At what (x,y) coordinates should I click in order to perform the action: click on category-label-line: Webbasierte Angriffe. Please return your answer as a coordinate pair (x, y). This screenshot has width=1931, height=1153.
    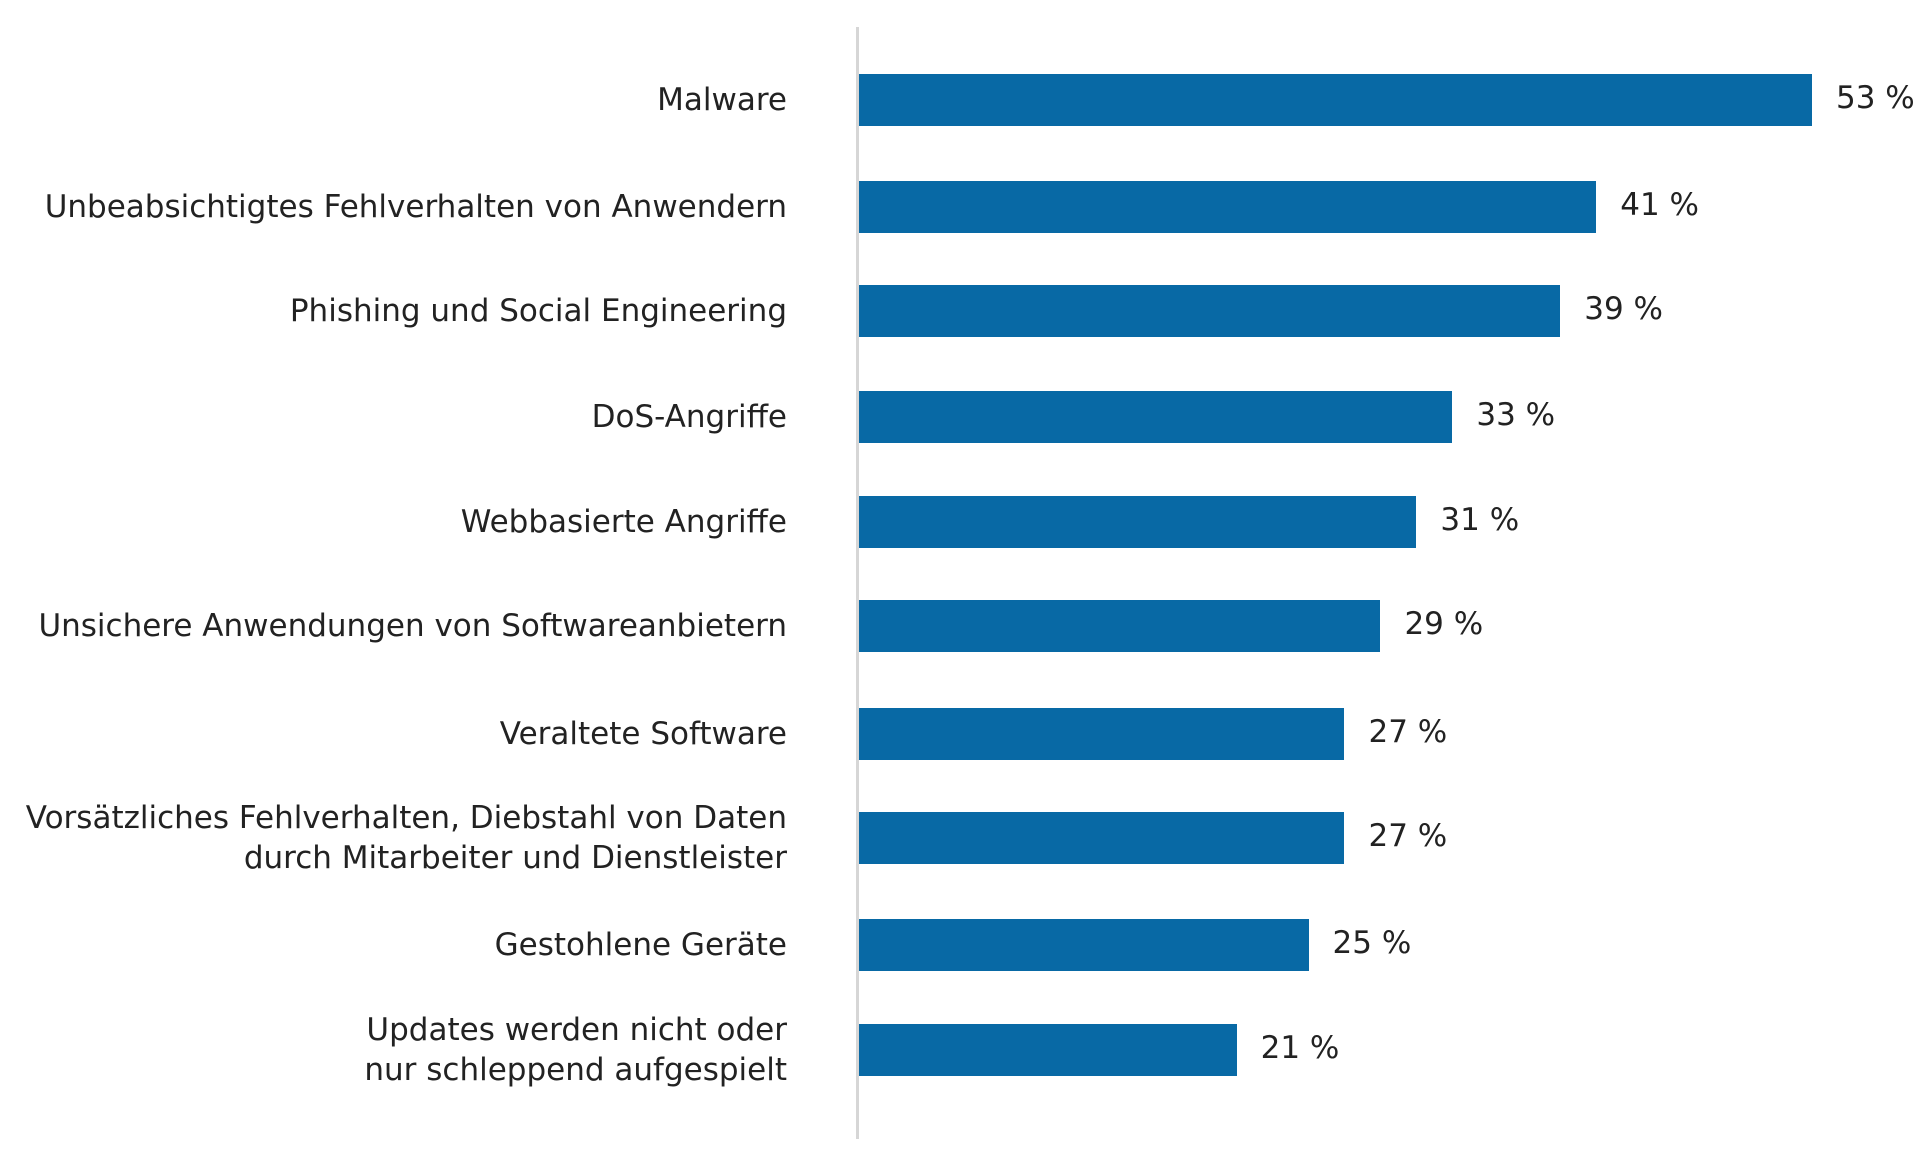
    Looking at the image, I should click on (623, 522).